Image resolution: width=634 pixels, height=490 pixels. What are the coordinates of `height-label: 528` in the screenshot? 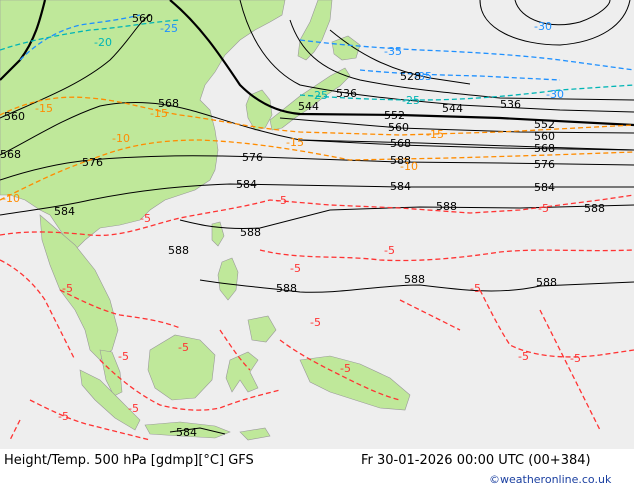 It's located at (410, 76).